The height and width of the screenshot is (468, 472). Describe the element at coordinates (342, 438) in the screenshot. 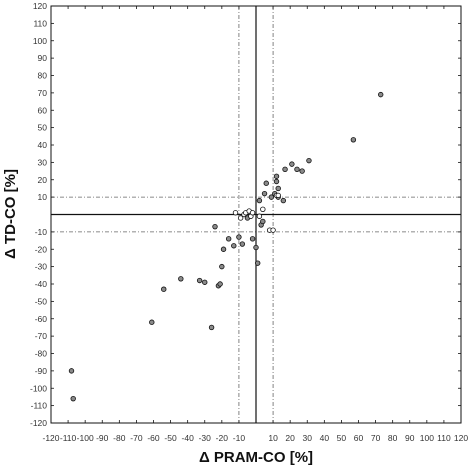

I see `x-tick-label: 50` at that location.